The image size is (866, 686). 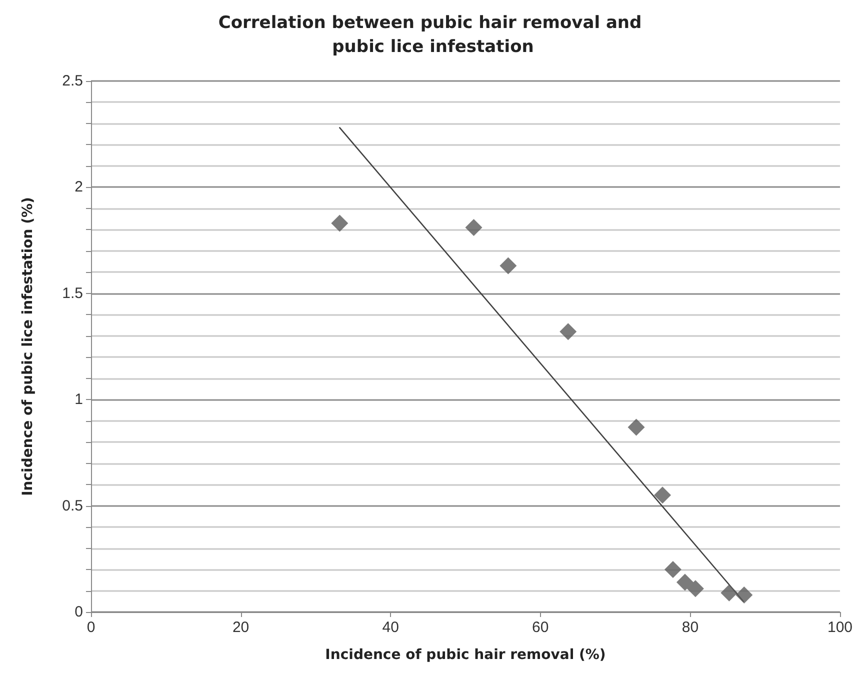 I want to click on y-tick-label: 0, so click(x=78, y=612).